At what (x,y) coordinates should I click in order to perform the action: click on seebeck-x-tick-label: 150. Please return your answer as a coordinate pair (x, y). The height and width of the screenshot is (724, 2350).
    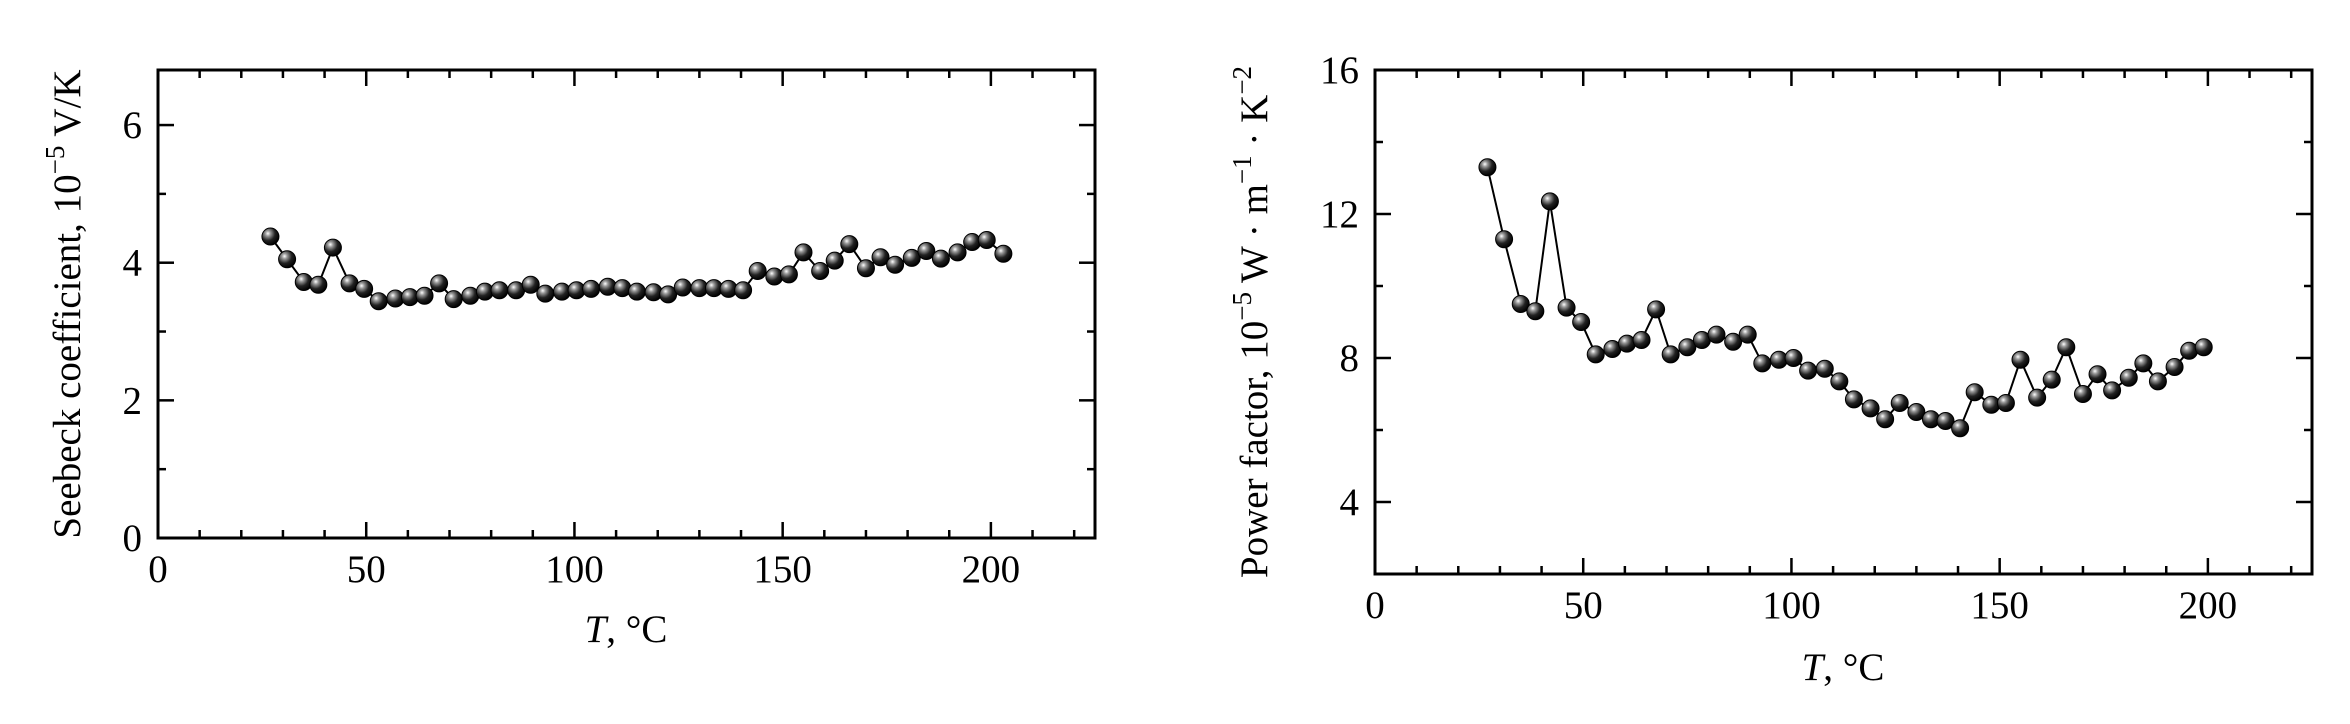
    Looking at the image, I should click on (782, 569).